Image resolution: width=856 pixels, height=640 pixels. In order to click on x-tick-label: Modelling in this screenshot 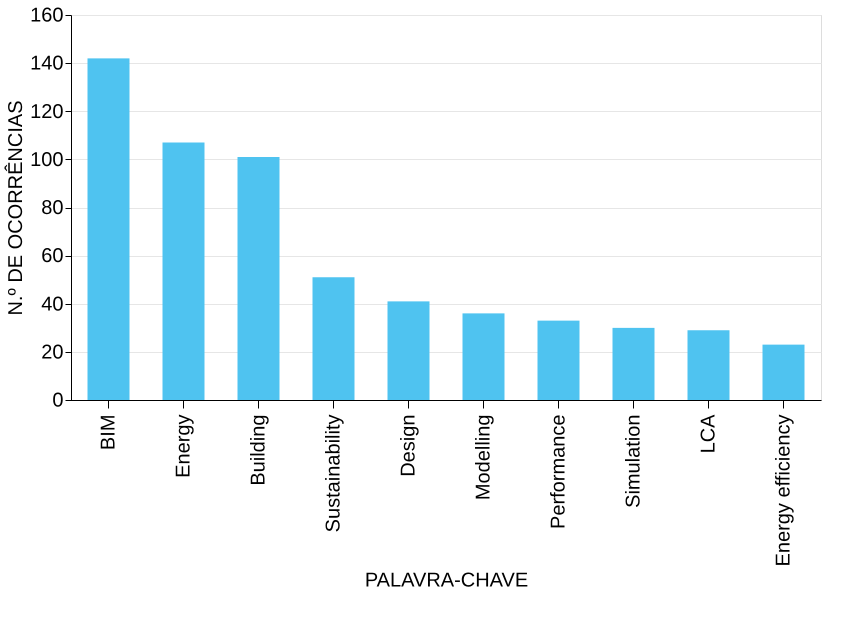, I will do `click(483, 457)`.